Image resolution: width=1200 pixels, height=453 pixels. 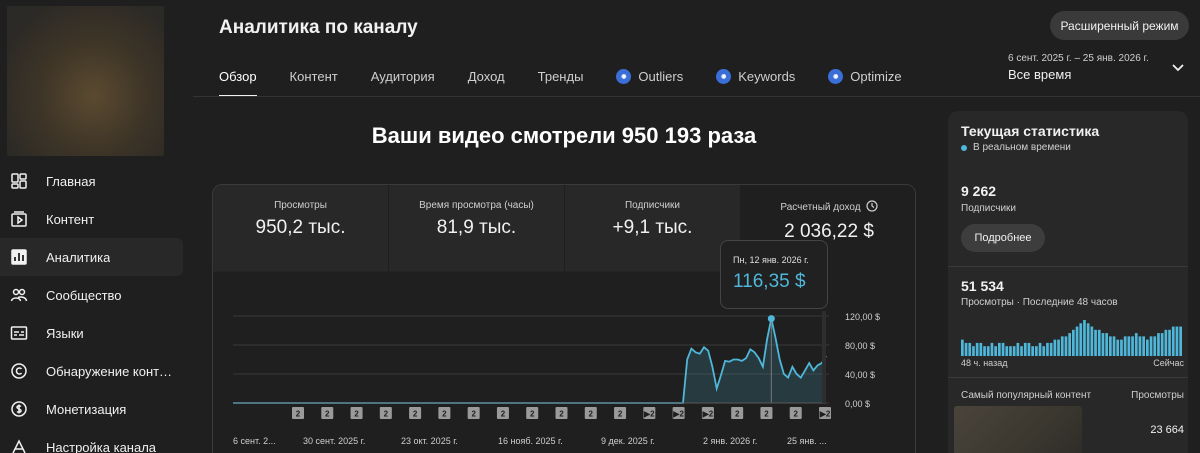 I want to click on tab-1: Контент, so click(x=314, y=81).